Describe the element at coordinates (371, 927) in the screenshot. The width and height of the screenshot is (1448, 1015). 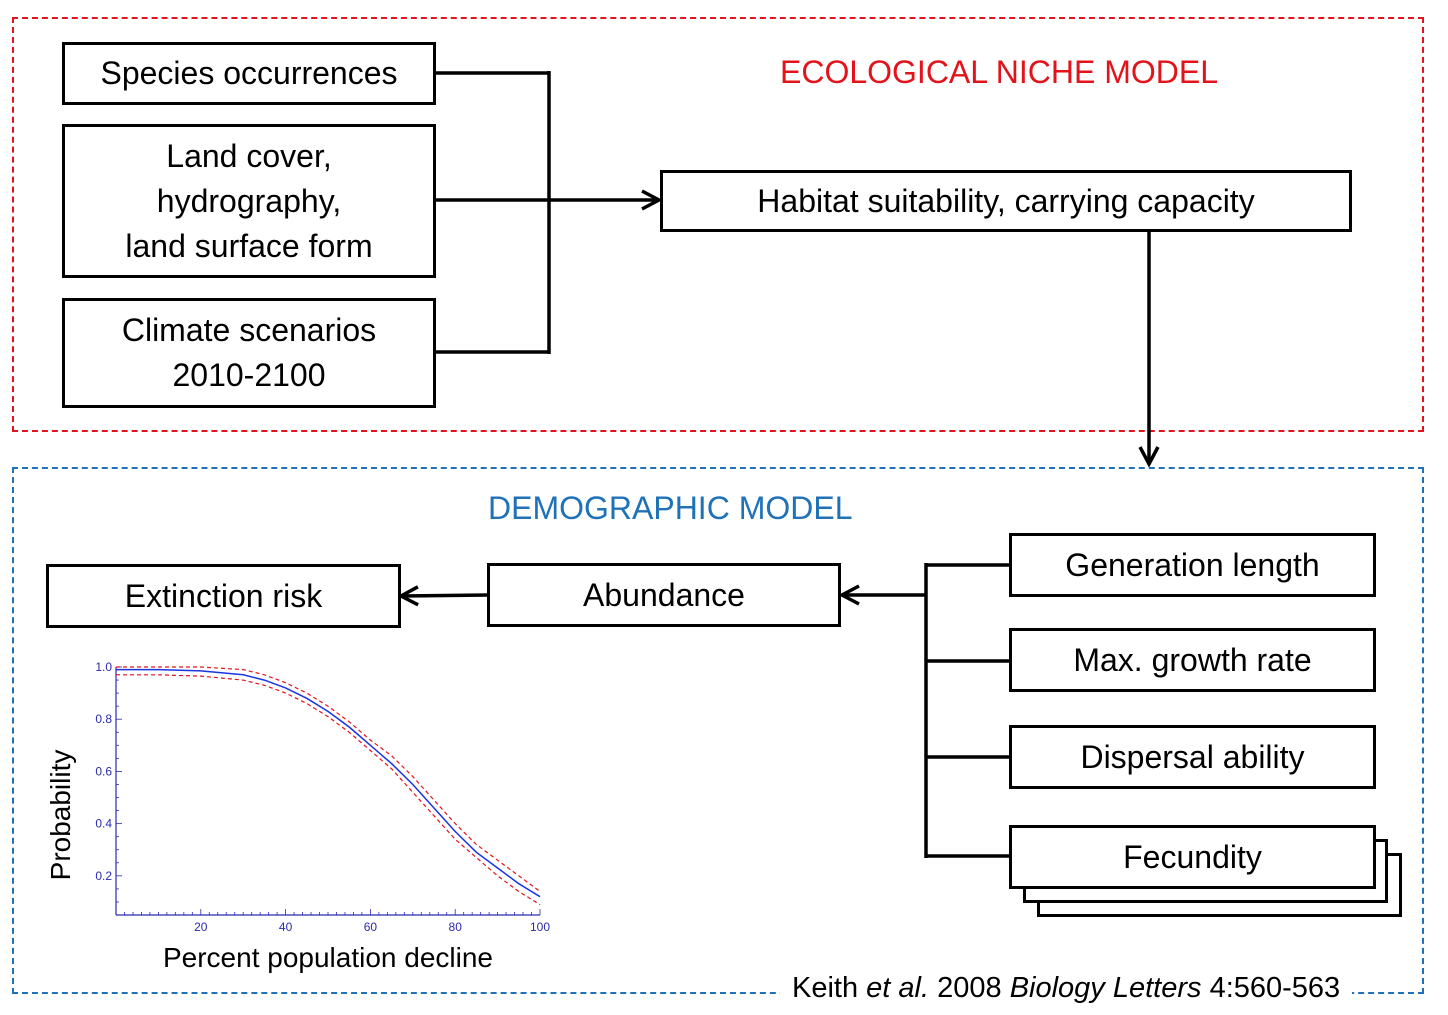
I see `chart-x-tick-label: 60` at that location.